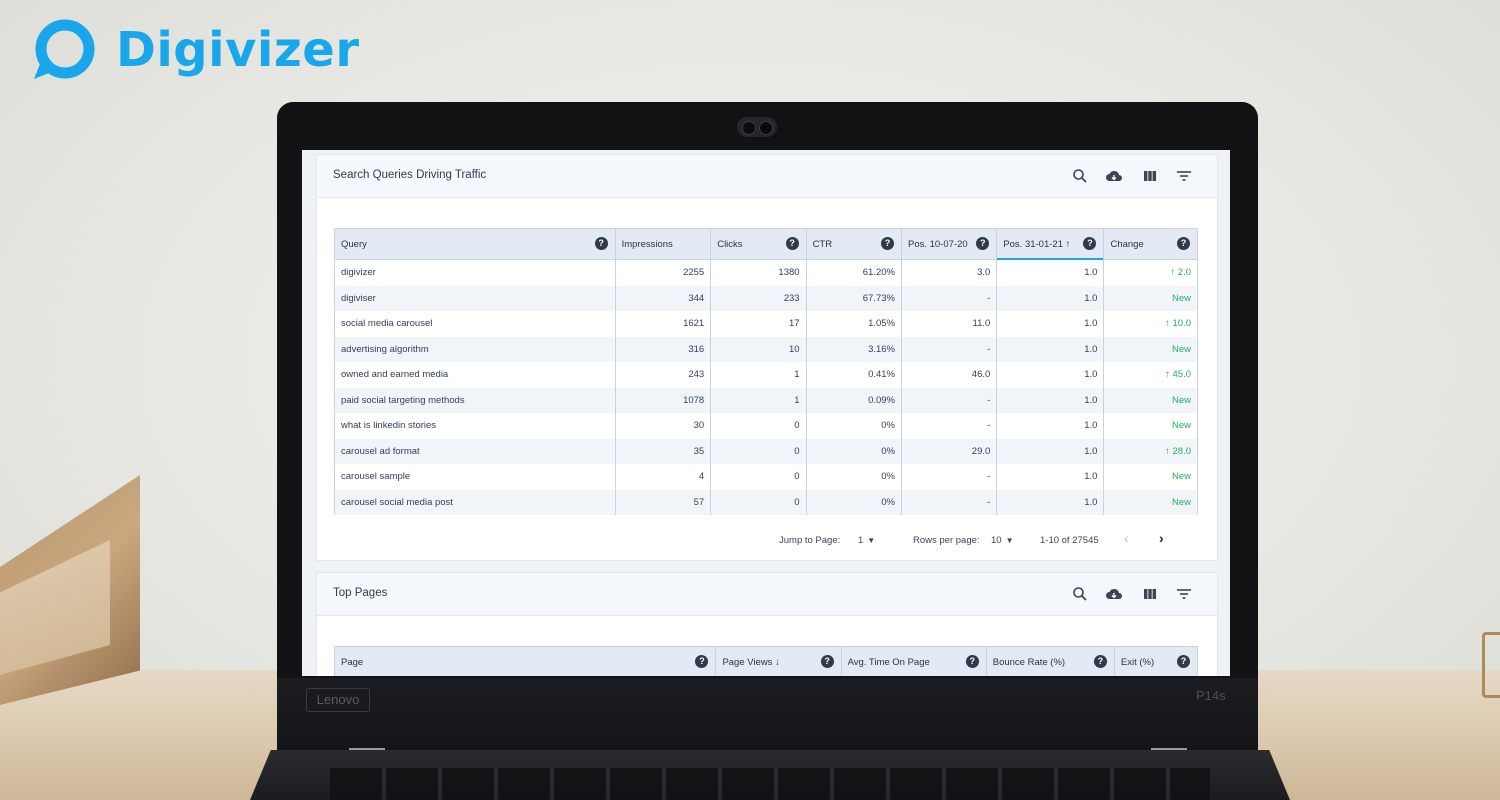  I want to click on next-page-button: ›, so click(1161, 538).